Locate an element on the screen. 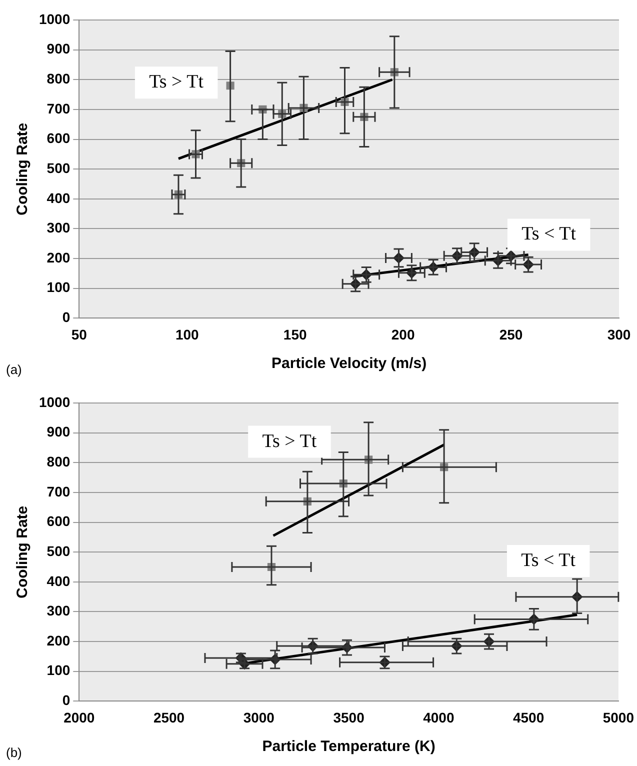 The image size is (637, 766). x-tick-label: 2000 is located at coordinates (79, 717).